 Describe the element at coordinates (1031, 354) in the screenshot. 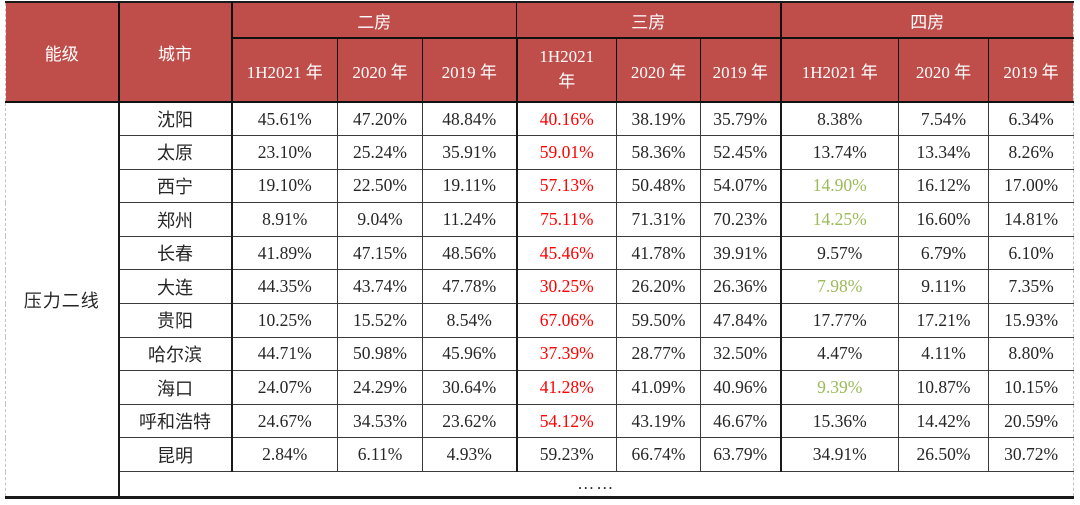

I see `value-cell: 8.80%` at that location.